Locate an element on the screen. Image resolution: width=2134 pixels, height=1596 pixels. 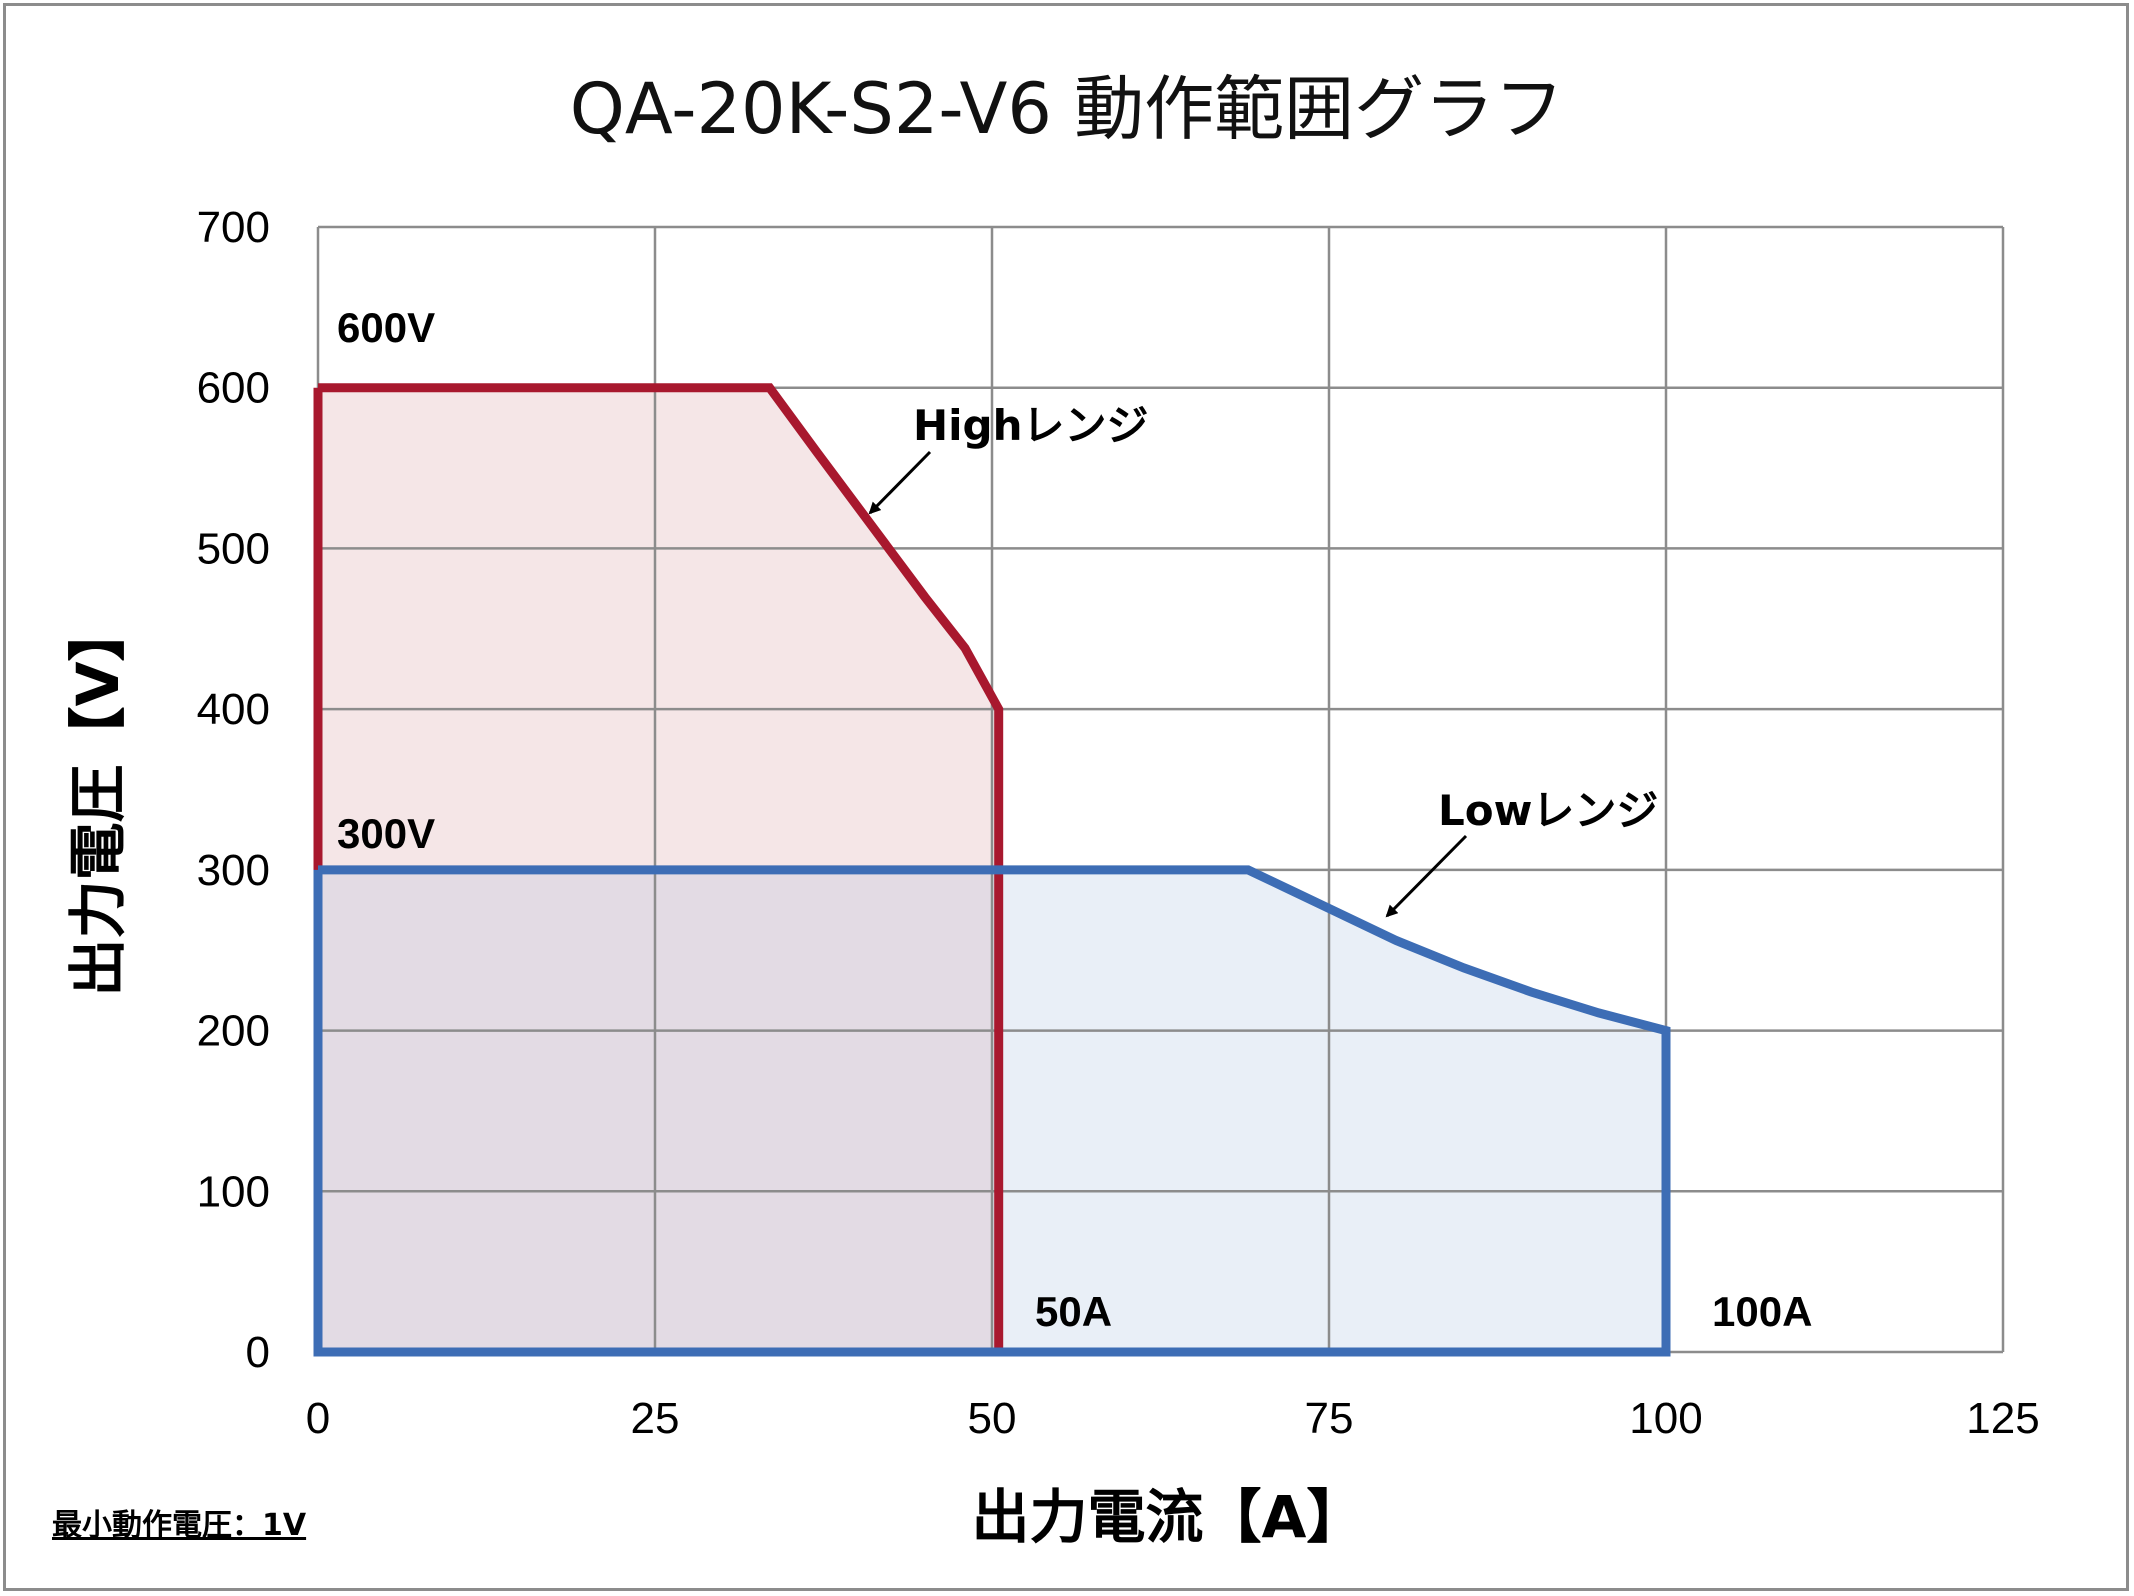
x-tick-label: 100 is located at coordinates (1665, 1418).